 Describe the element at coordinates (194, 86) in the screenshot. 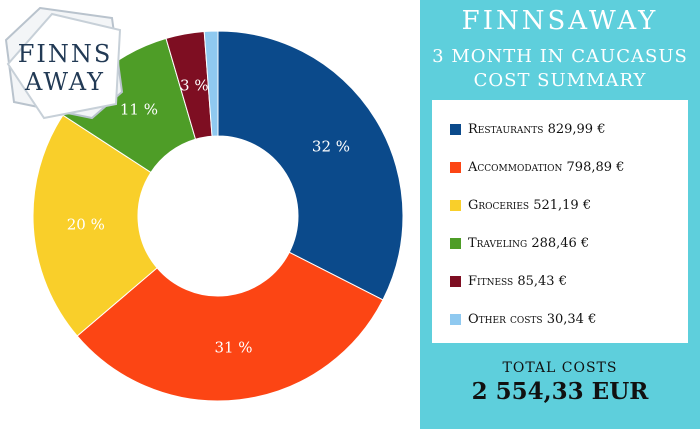

I see `slice-label-fitness: 3 %` at that location.